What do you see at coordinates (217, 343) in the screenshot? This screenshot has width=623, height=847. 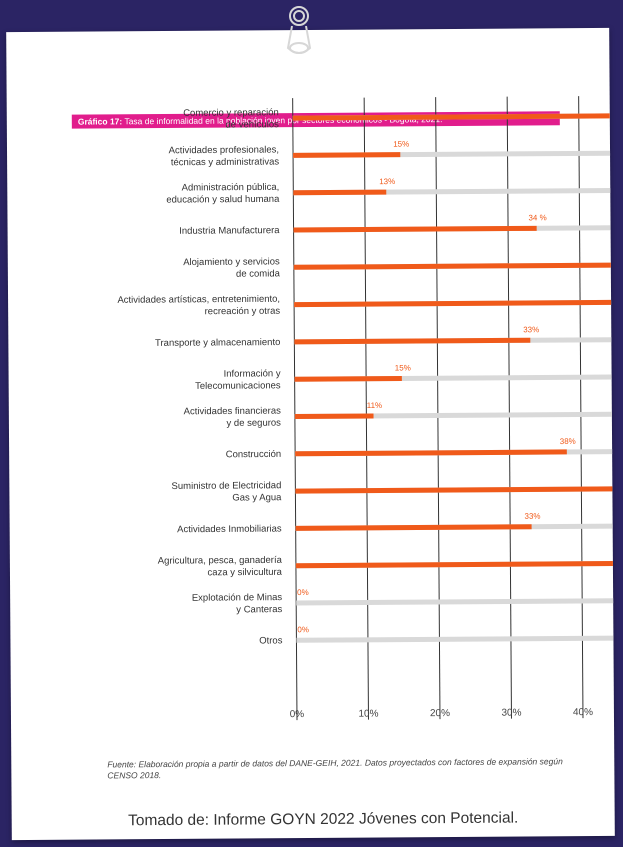 I see `category-label: Transporte y almacenamiento` at bounding box center [217, 343].